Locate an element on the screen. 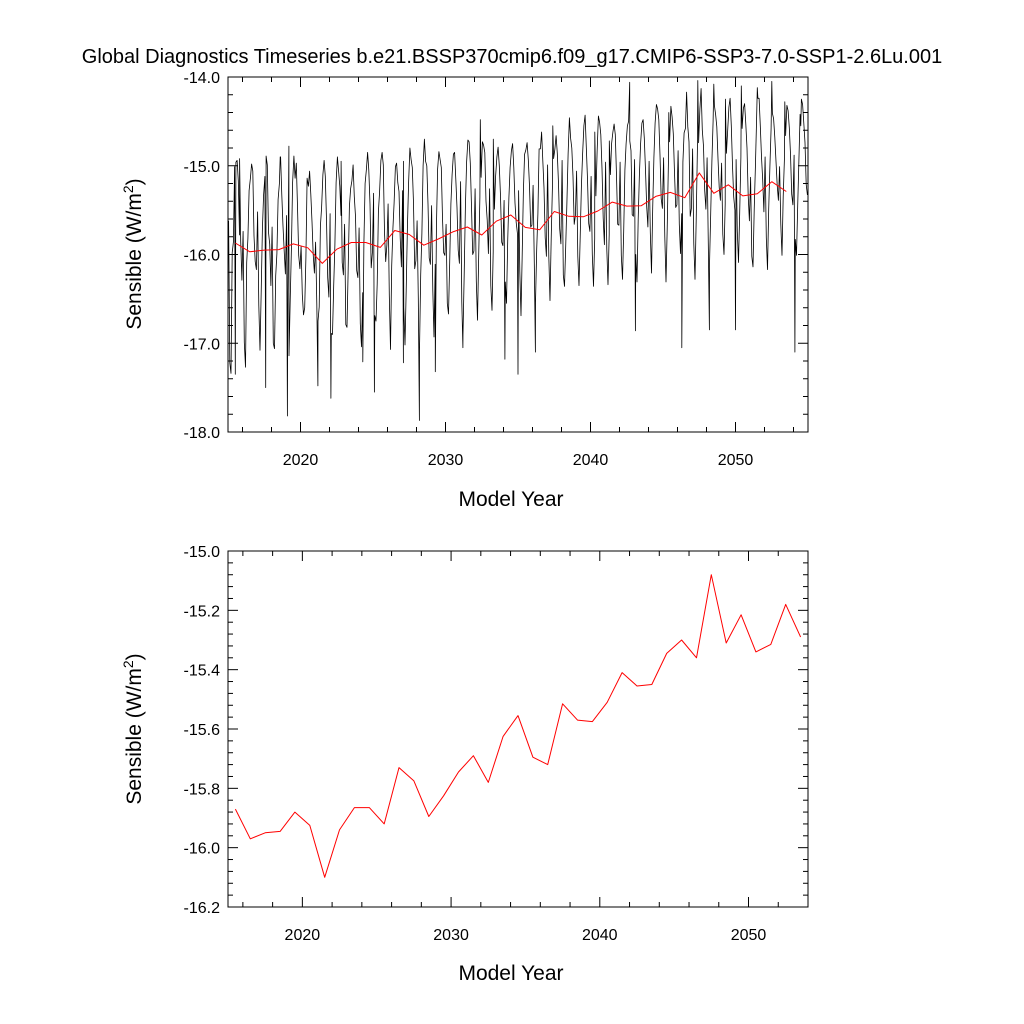 The image size is (1024, 1024). top-x-tick-label: 2020 is located at coordinates (301, 460).